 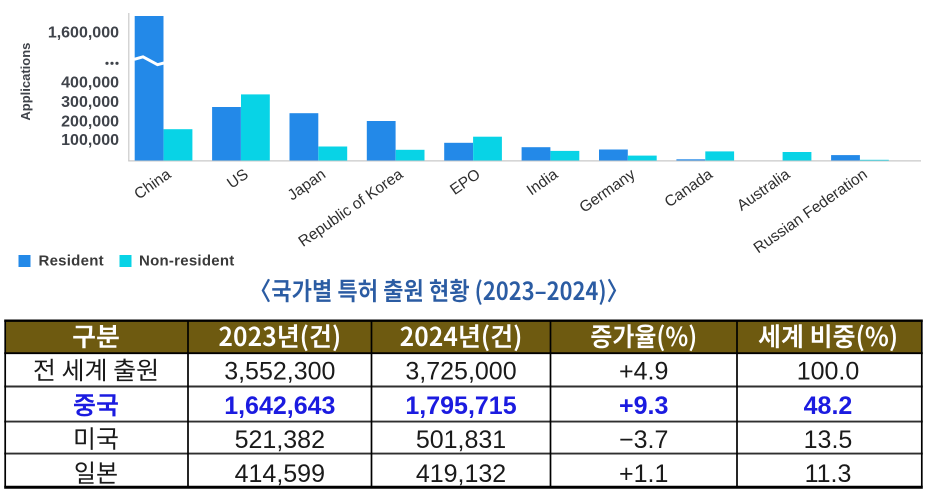 I want to click on svg-text: 100,000, so click(x=90, y=140).